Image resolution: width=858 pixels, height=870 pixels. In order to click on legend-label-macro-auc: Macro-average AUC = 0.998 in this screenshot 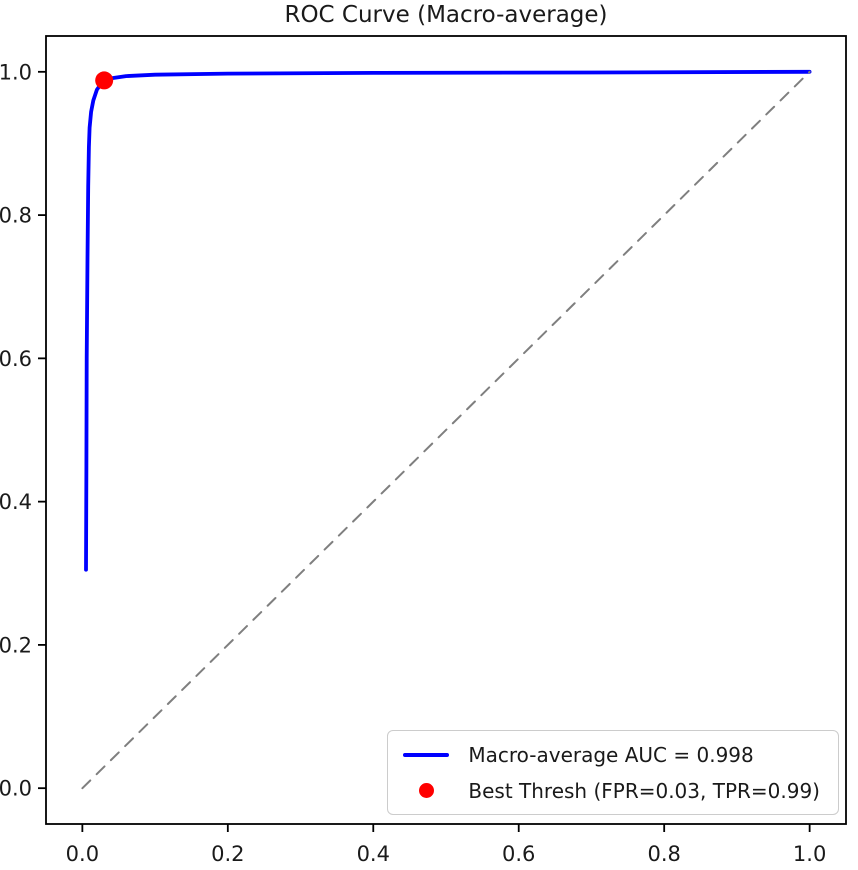, I will do `click(611, 754)`.